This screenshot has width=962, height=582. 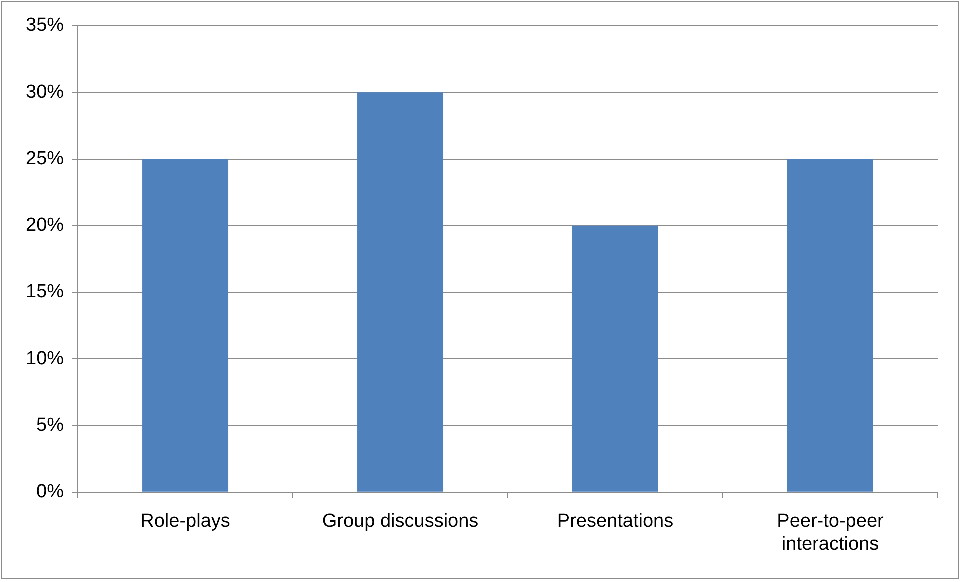 I want to click on y-tick-label: 25%, so click(x=45, y=159).